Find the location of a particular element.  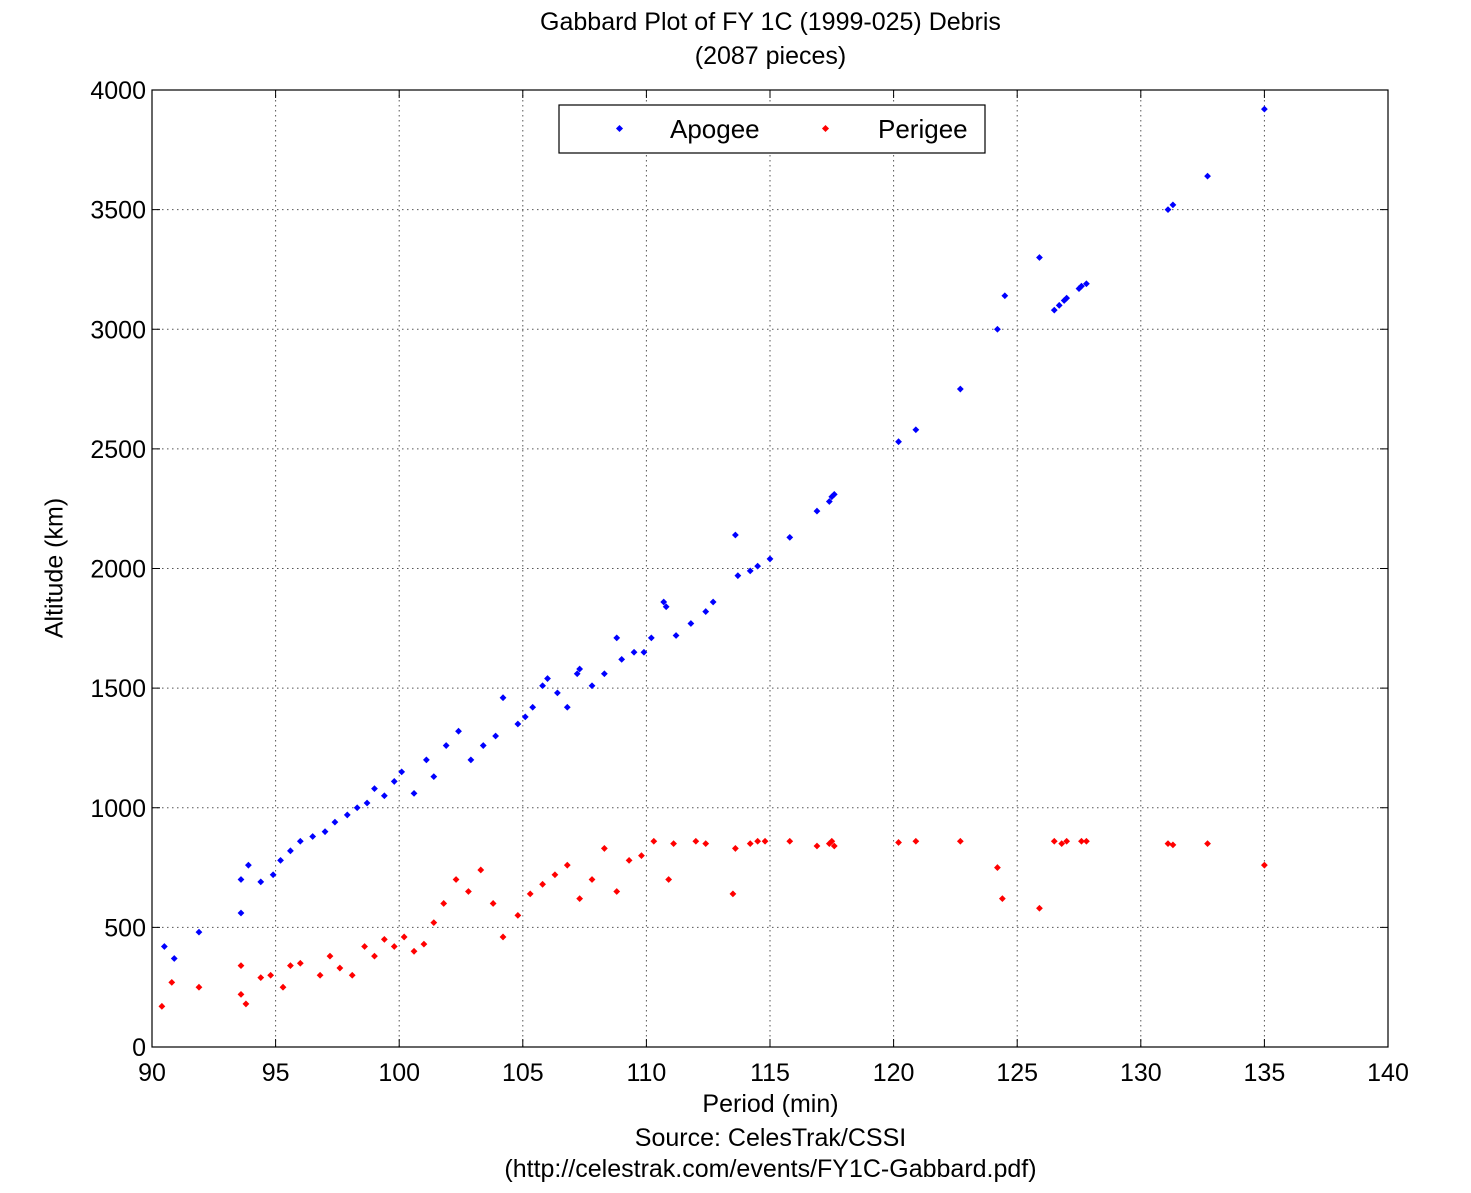

source-caption: Source: CelesTrak/CSSI is located at coordinates (770, 1138).